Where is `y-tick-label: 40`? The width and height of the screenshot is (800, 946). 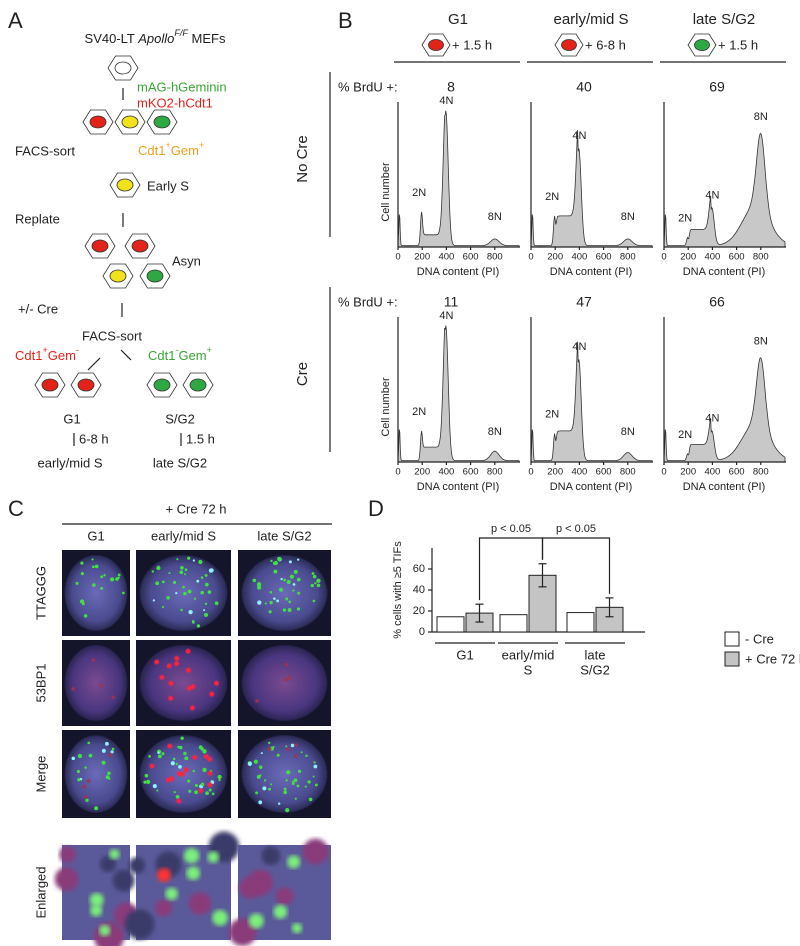 y-tick-label: 40 is located at coordinates (419, 590).